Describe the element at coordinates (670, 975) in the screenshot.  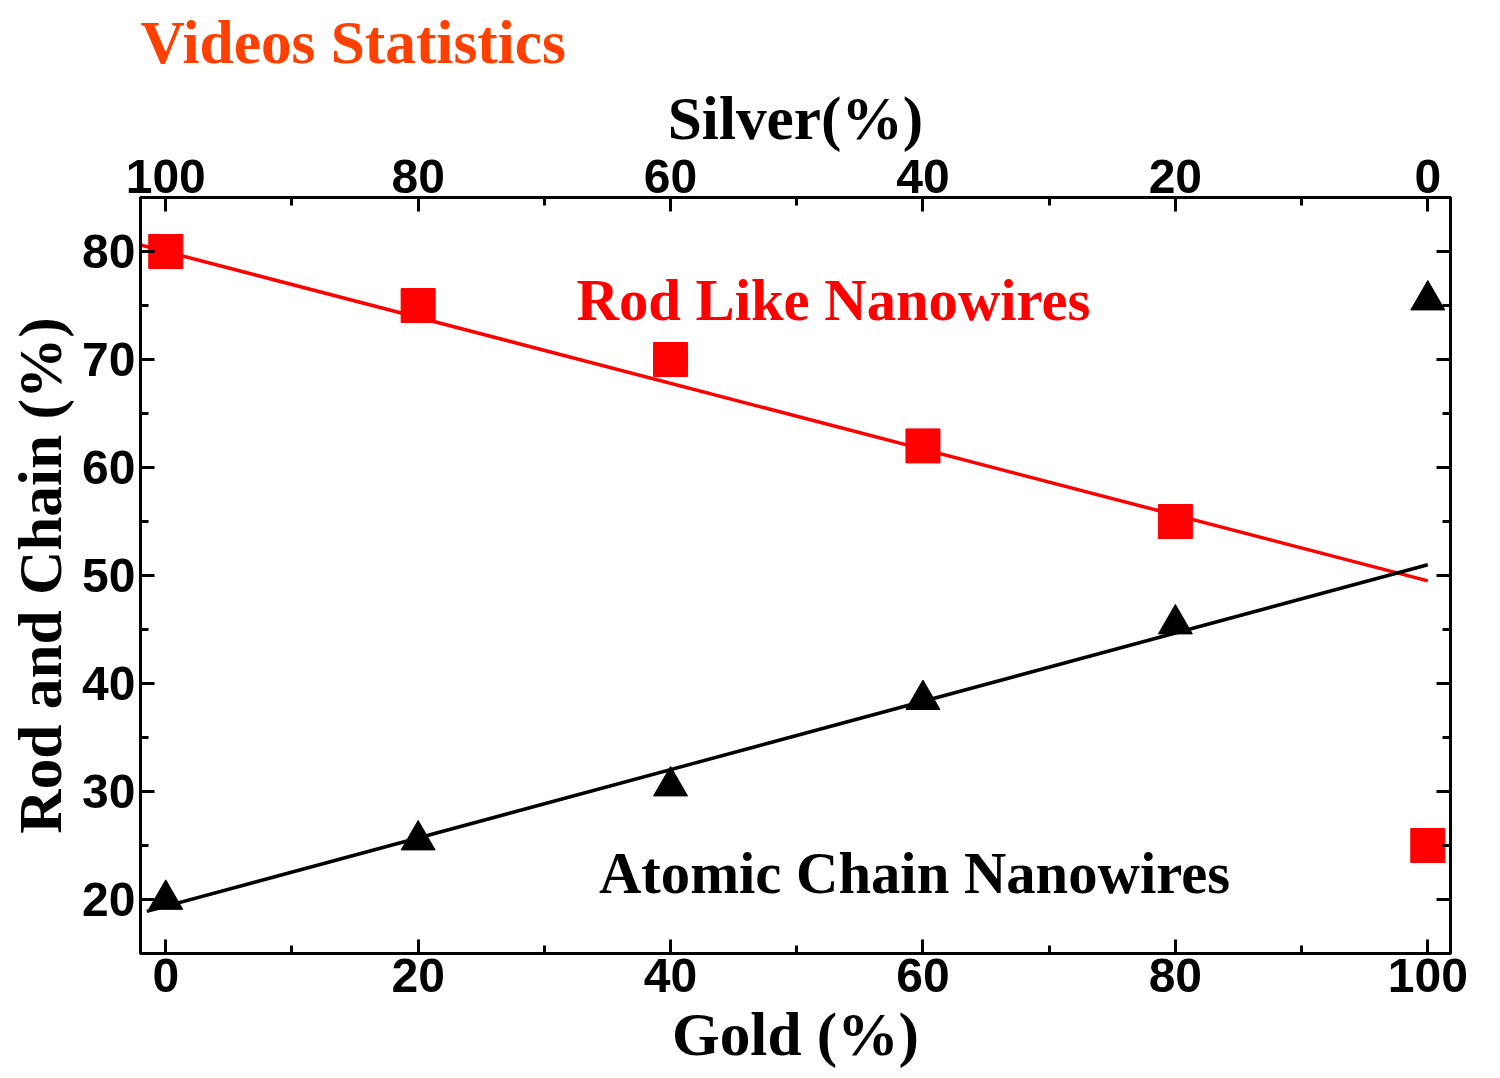
I see `x-tick-label: 40` at that location.